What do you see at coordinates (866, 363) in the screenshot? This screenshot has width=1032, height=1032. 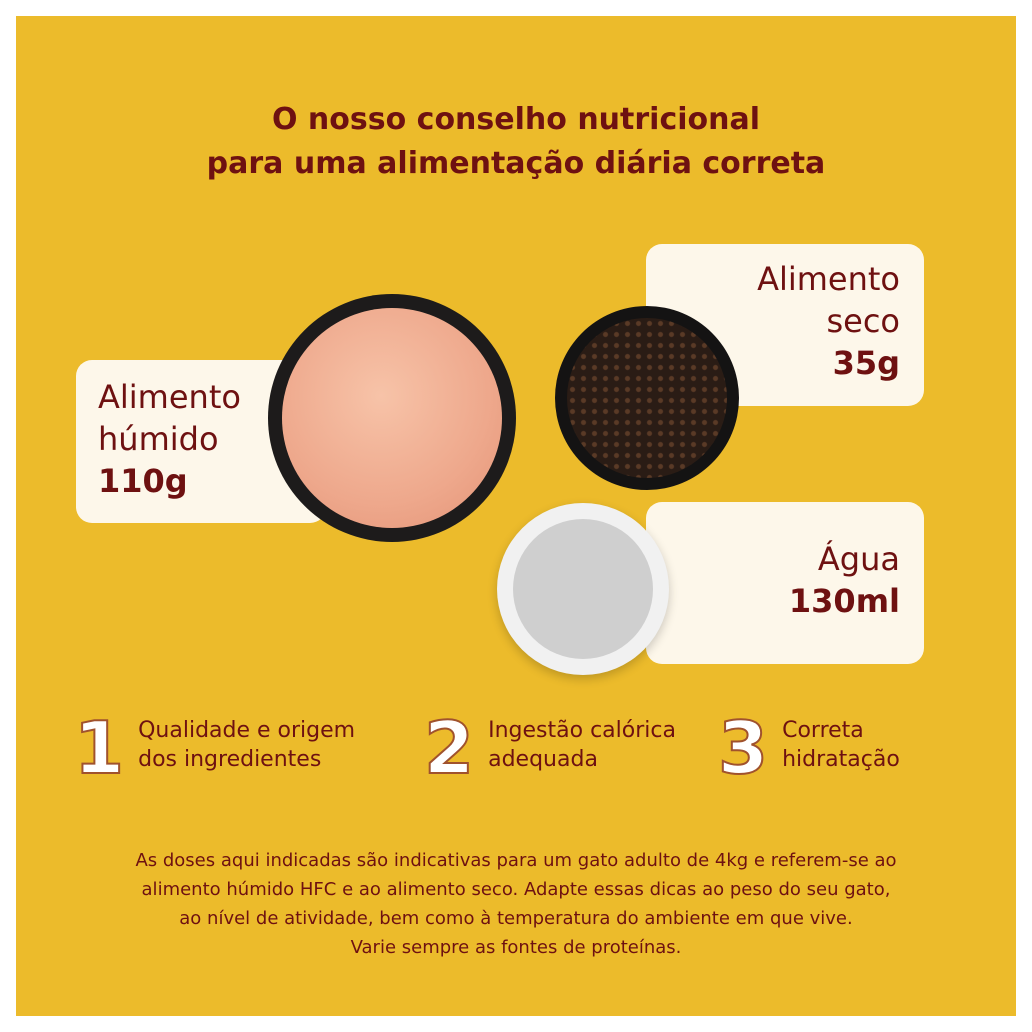 I see `dry-amount: 35g` at bounding box center [866, 363].